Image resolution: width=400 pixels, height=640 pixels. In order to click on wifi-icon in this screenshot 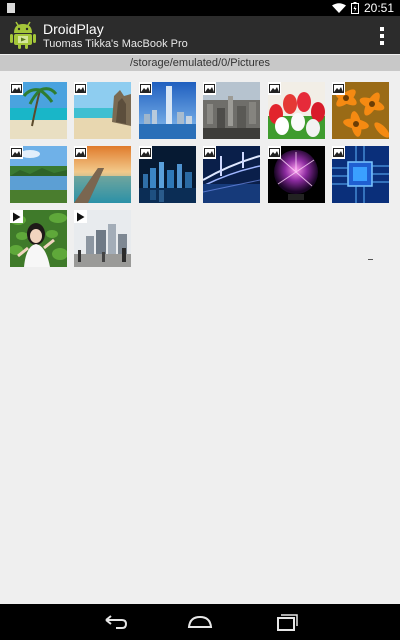, I will do `click(338, 7)`.